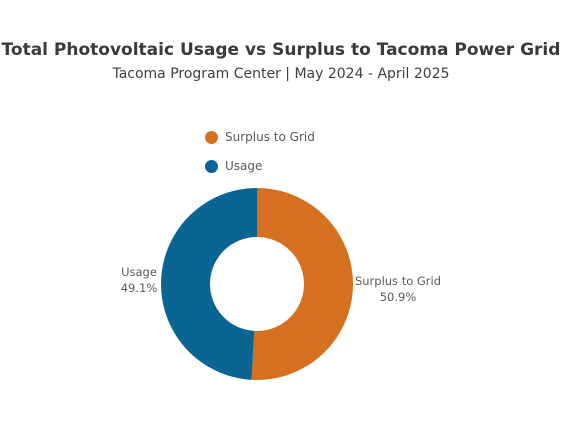 This screenshot has width=562, height=423. What do you see at coordinates (302, 284) in the screenshot?
I see `slice-surplus` at bounding box center [302, 284].